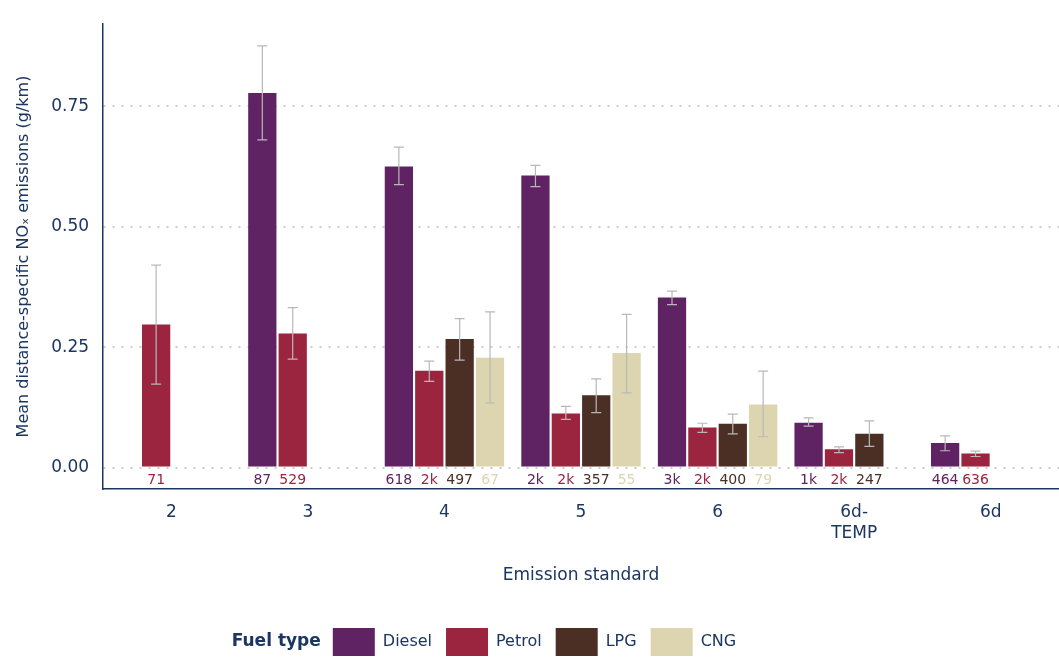 The height and width of the screenshot is (670, 1059). I want to click on annotation: 55, so click(626, 479).